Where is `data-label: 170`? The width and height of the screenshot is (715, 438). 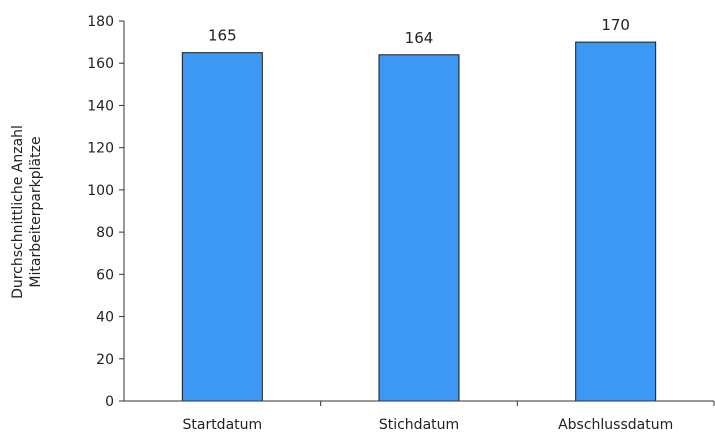 data-label: 170 is located at coordinates (615, 25).